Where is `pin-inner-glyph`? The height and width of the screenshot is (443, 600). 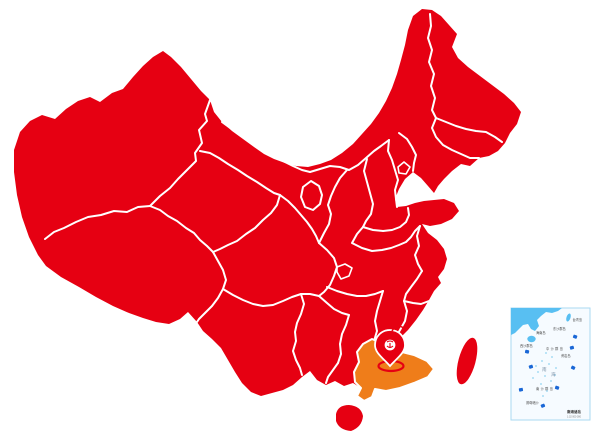
pin-inner-glyph is located at coordinates (390, 344).